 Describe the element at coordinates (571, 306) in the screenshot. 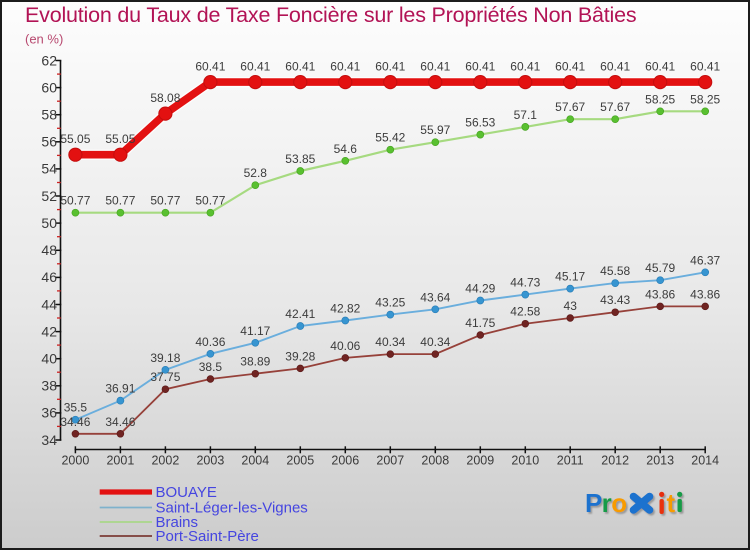

I see `svg-text: 43` at that location.